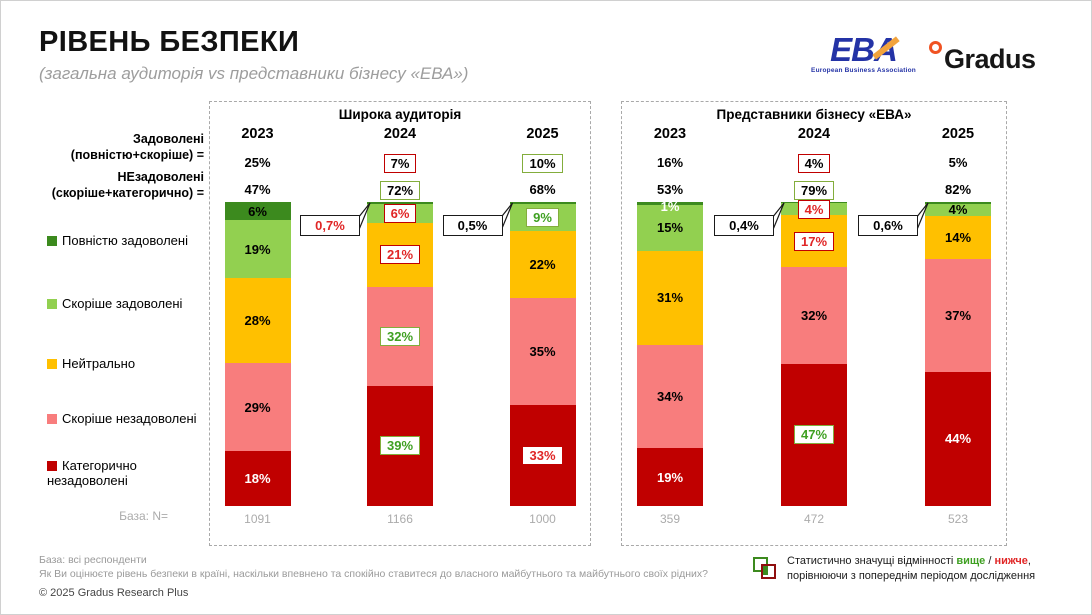 This screenshot has height=615, width=1092. I want to click on summary-satisfied-value-cell: 16%, so click(670, 164).